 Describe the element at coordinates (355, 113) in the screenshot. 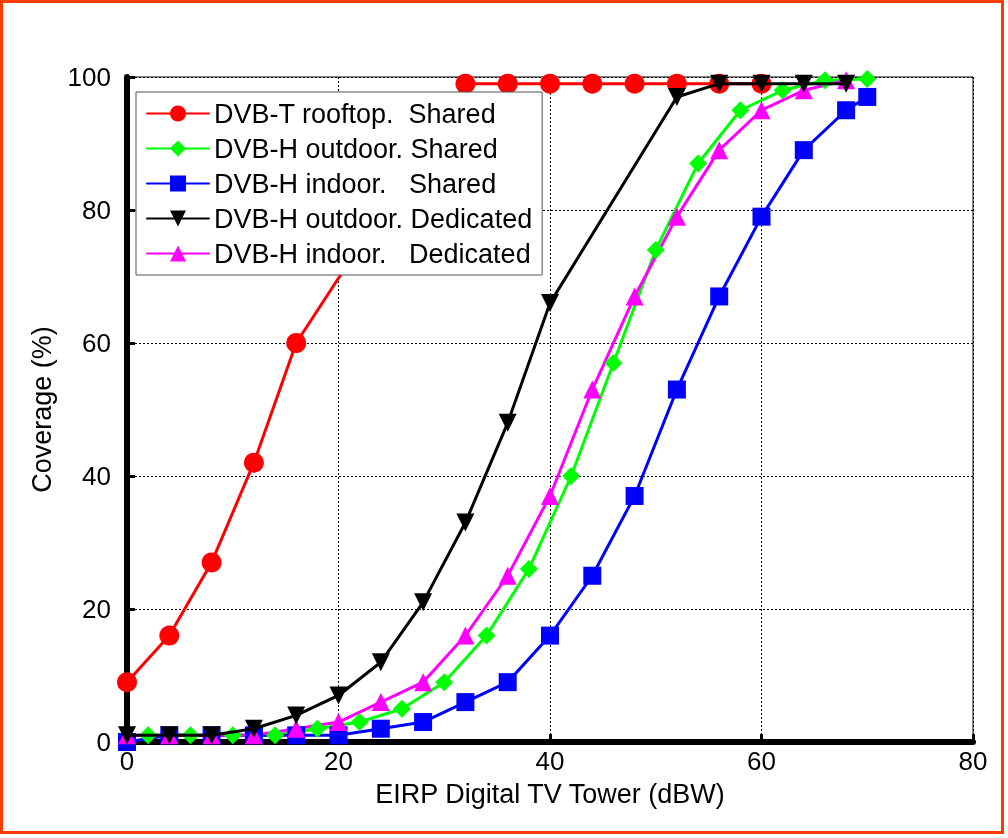

I see `legend-label: DVB-T rooftop. Shared` at that location.